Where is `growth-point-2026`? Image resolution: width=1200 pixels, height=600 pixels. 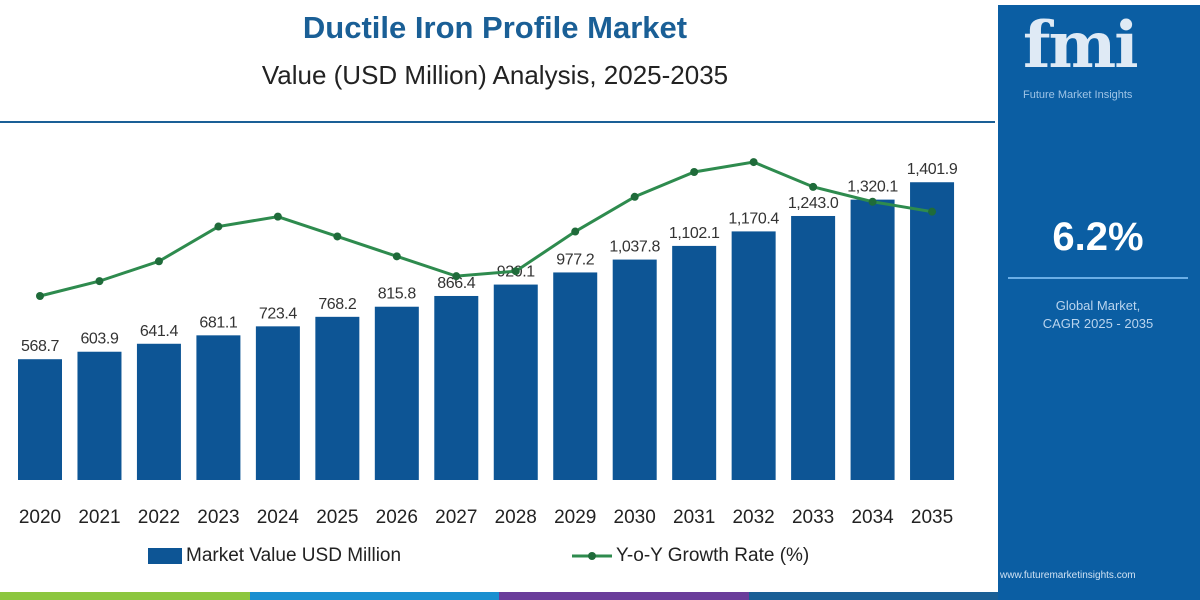 growth-point-2026 is located at coordinates (396, 256).